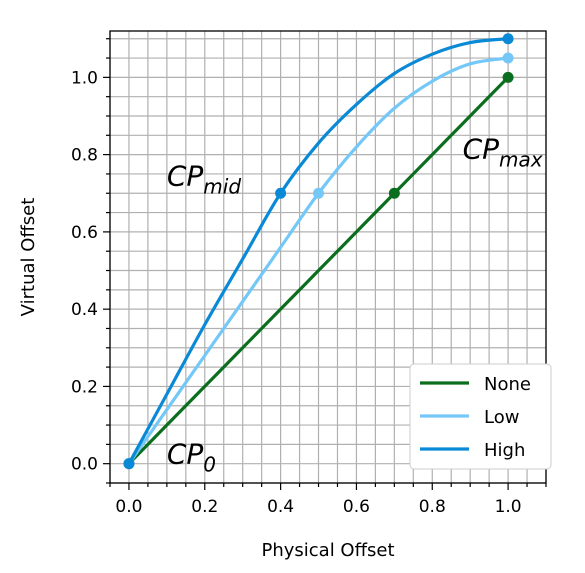 Image resolution: width=585 pixels, height=573 pixels. I want to click on x-tick-label: 0.2, so click(204, 507).